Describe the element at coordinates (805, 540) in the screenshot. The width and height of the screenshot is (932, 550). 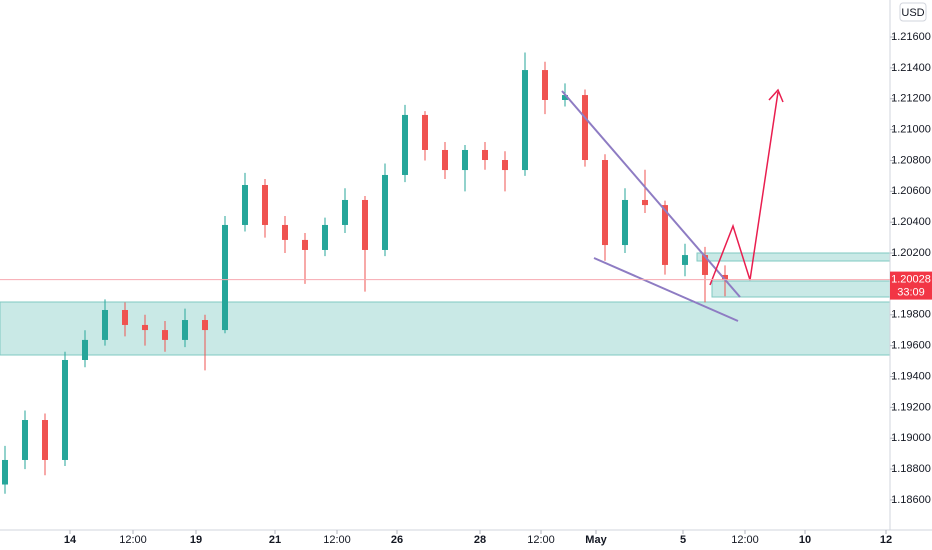
I see `x-tick-label: 10` at that location.